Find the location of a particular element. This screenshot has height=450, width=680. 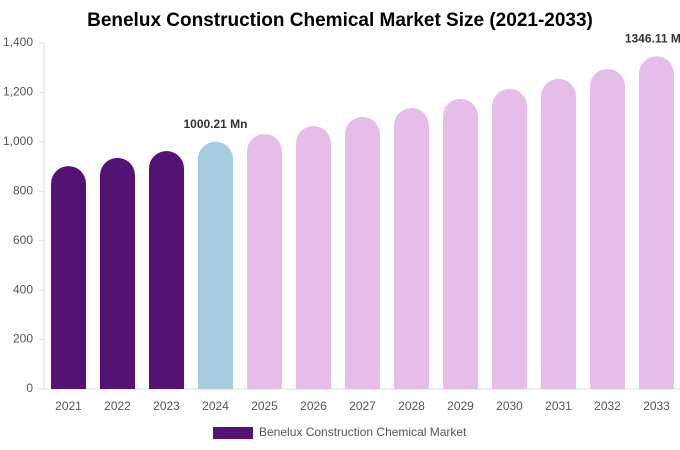

y-tick-label: 1,200 is located at coordinates (18, 92).